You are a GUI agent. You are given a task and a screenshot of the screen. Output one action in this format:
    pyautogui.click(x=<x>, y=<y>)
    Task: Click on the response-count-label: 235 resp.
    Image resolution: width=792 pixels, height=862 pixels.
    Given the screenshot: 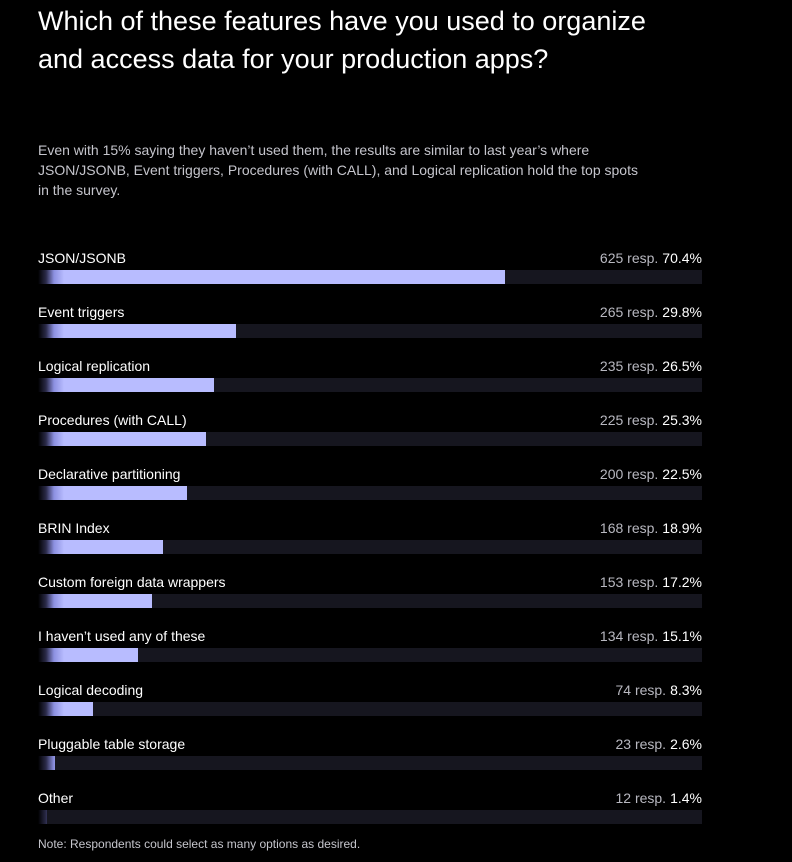 What is the action you would take?
    pyautogui.click(x=629, y=366)
    